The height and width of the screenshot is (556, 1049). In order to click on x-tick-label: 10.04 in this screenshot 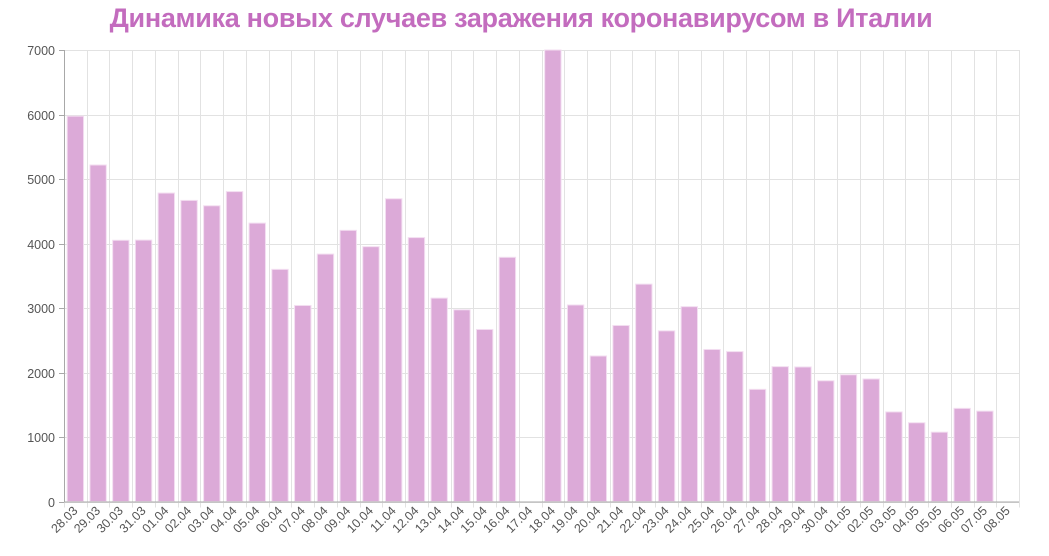, I will do `click(360, 520)`.